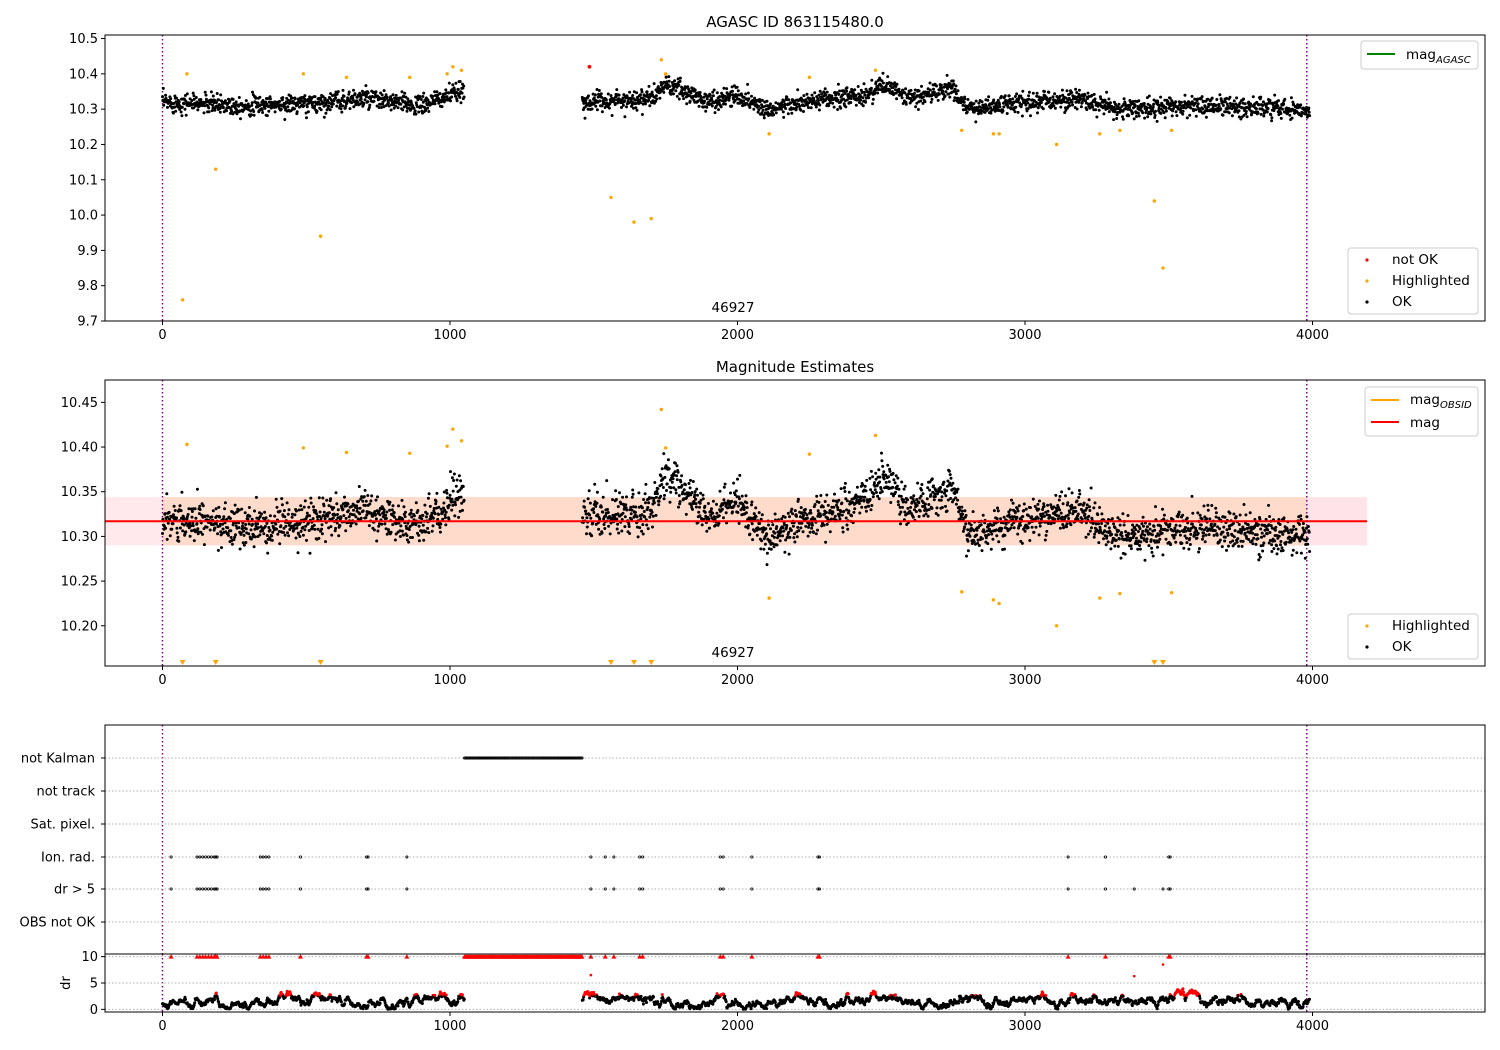 The height and width of the screenshot is (1050, 1500). Describe the element at coordinates (1120, 130) in the screenshot. I see `agasc-highlighted-point` at that location.